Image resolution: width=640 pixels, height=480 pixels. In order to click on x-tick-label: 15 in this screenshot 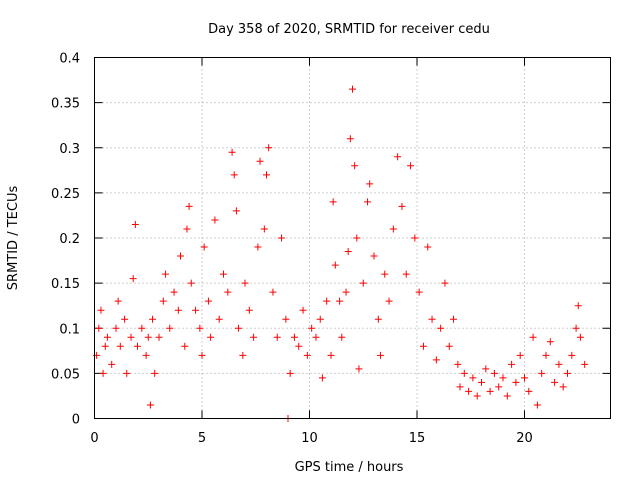, I will do `click(417, 438)`.